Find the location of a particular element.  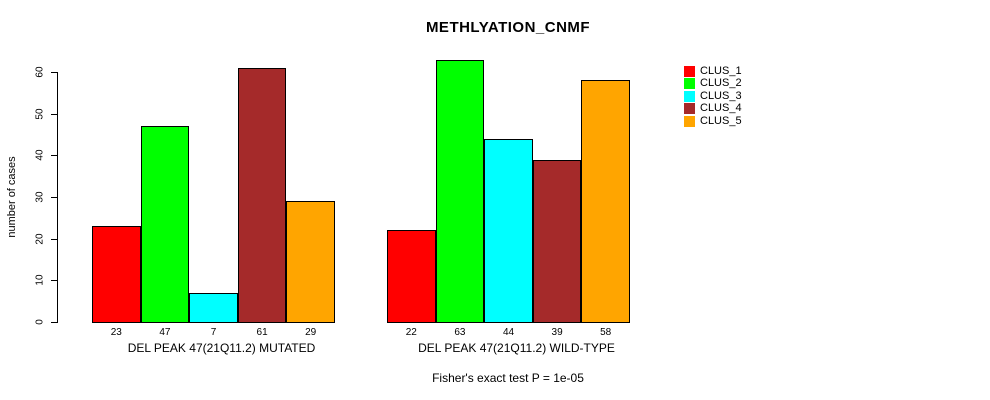

legend-label-clus_4: CLUS_4 is located at coordinates (721, 108).